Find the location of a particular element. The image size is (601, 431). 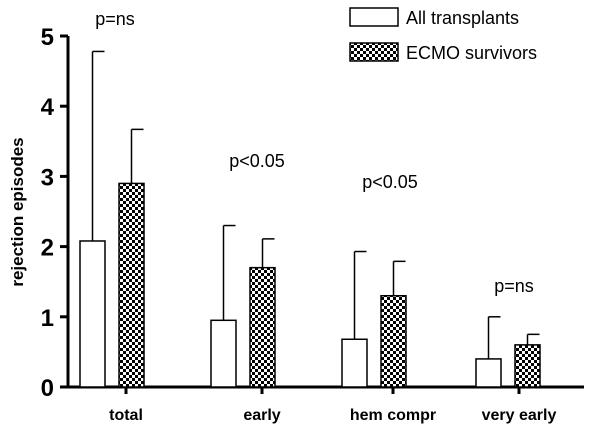

legend-label: All transplants is located at coordinates (462, 18).